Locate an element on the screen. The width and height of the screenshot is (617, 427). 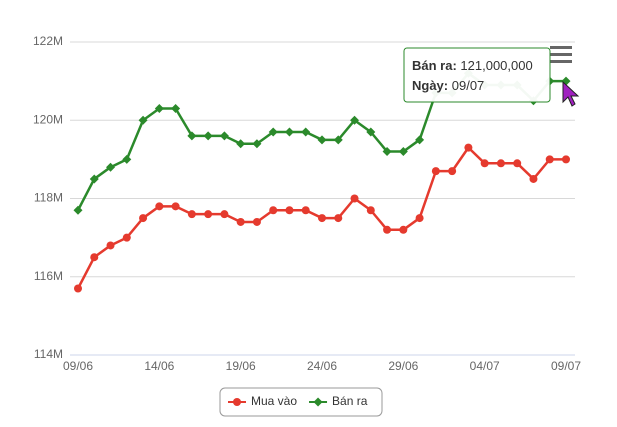
legend: Mua vào Bán ra is located at coordinates (301, 402).